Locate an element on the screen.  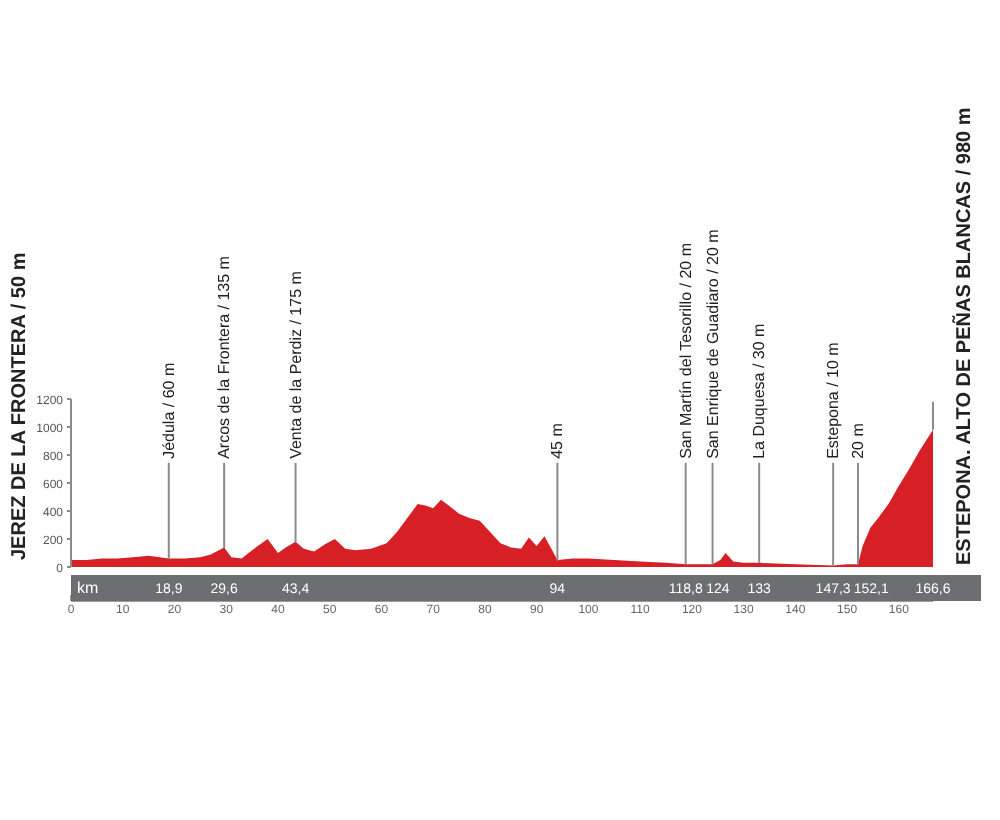
annotation: San Martín del Tesorillo / 20 m is located at coordinates (685, 350).